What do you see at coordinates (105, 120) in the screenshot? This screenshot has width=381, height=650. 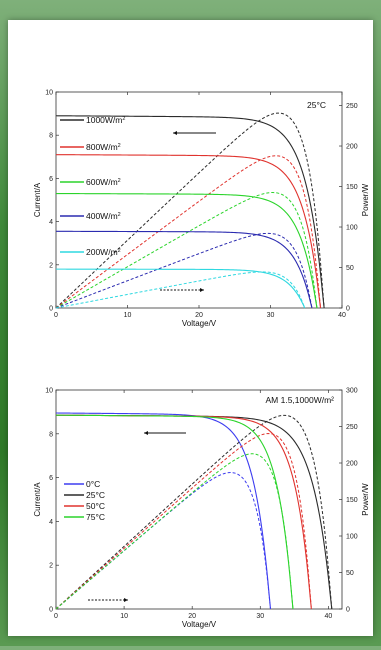 I see `legend-label-0: 1000W/m2` at bounding box center [105, 120].